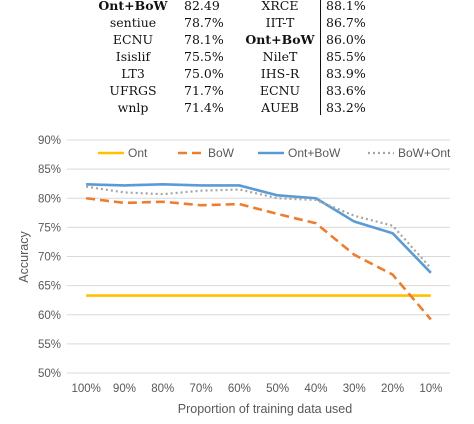  Describe the element at coordinates (238, 7) in the screenshot. I see `table-row: Ont+BoW 82.49 XRCE 88.1%` at that location.